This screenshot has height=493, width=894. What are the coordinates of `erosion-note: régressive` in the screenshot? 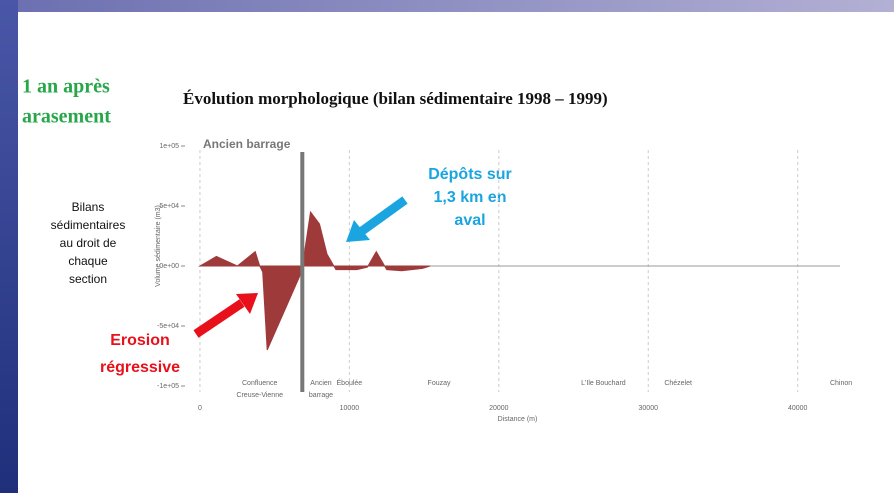 It's located at (140, 367).